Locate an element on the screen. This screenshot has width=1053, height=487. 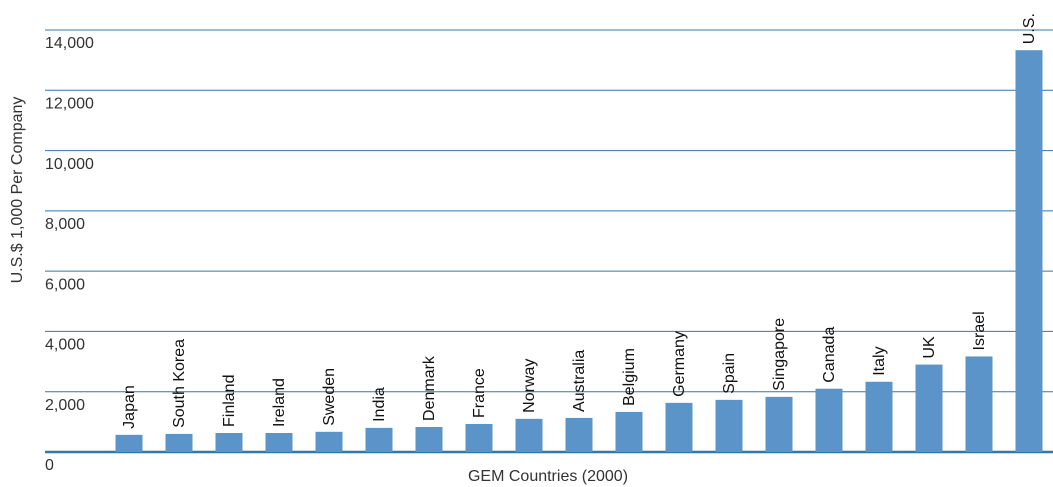
y-tick-label: 14,000 is located at coordinates (69, 43).